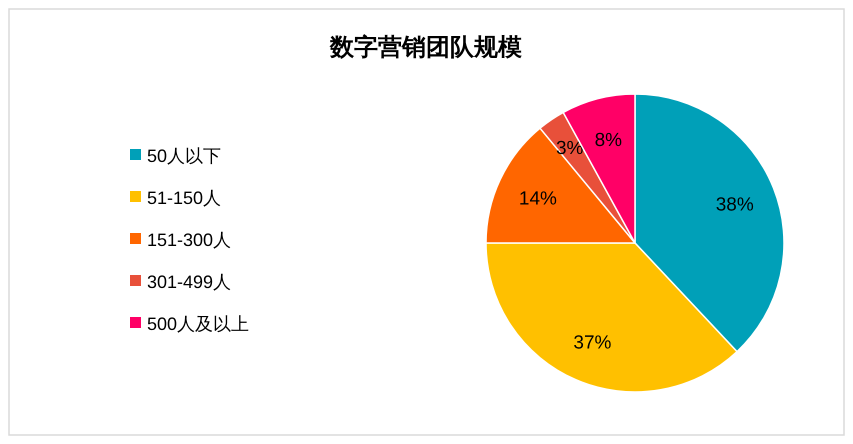 The height and width of the screenshot is (444, 853). Describe the element at coordinates (425, 47) in the screenshot. I see `chart-title: 数字营销团队规模` at that location.